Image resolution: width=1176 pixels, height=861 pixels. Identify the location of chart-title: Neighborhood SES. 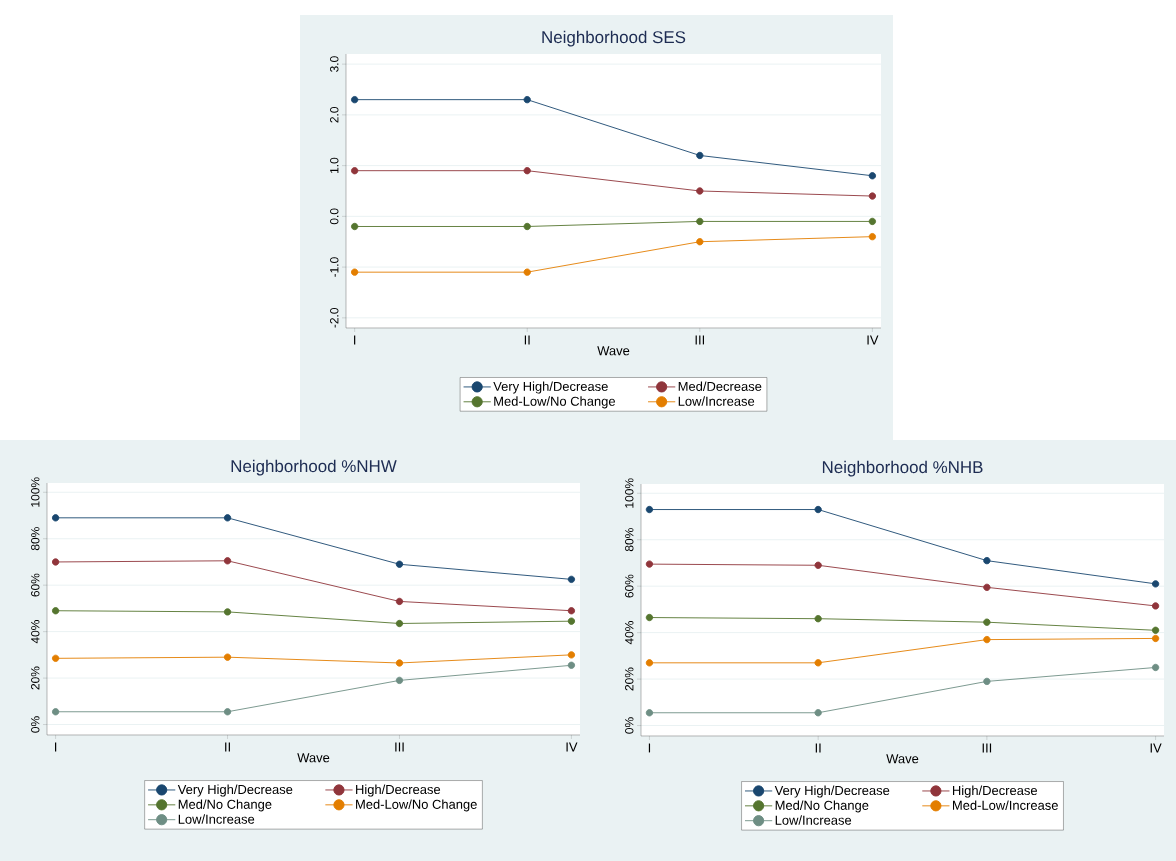
(614, 38).